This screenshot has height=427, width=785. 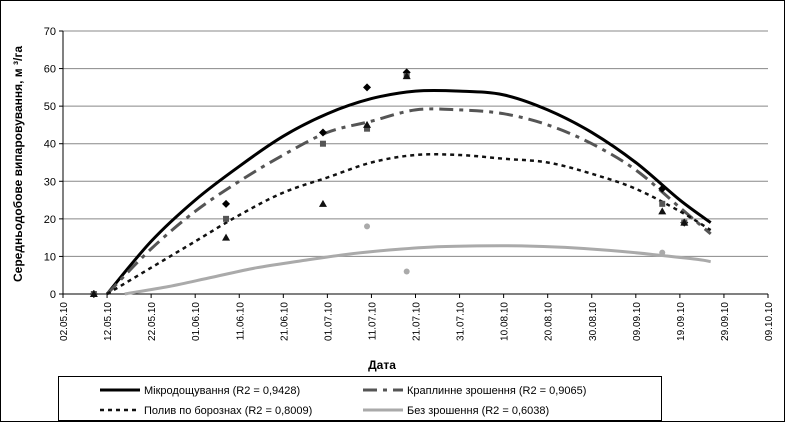 I want to click on x-tick-label: 21.06.10, so click(x=284, y=321).